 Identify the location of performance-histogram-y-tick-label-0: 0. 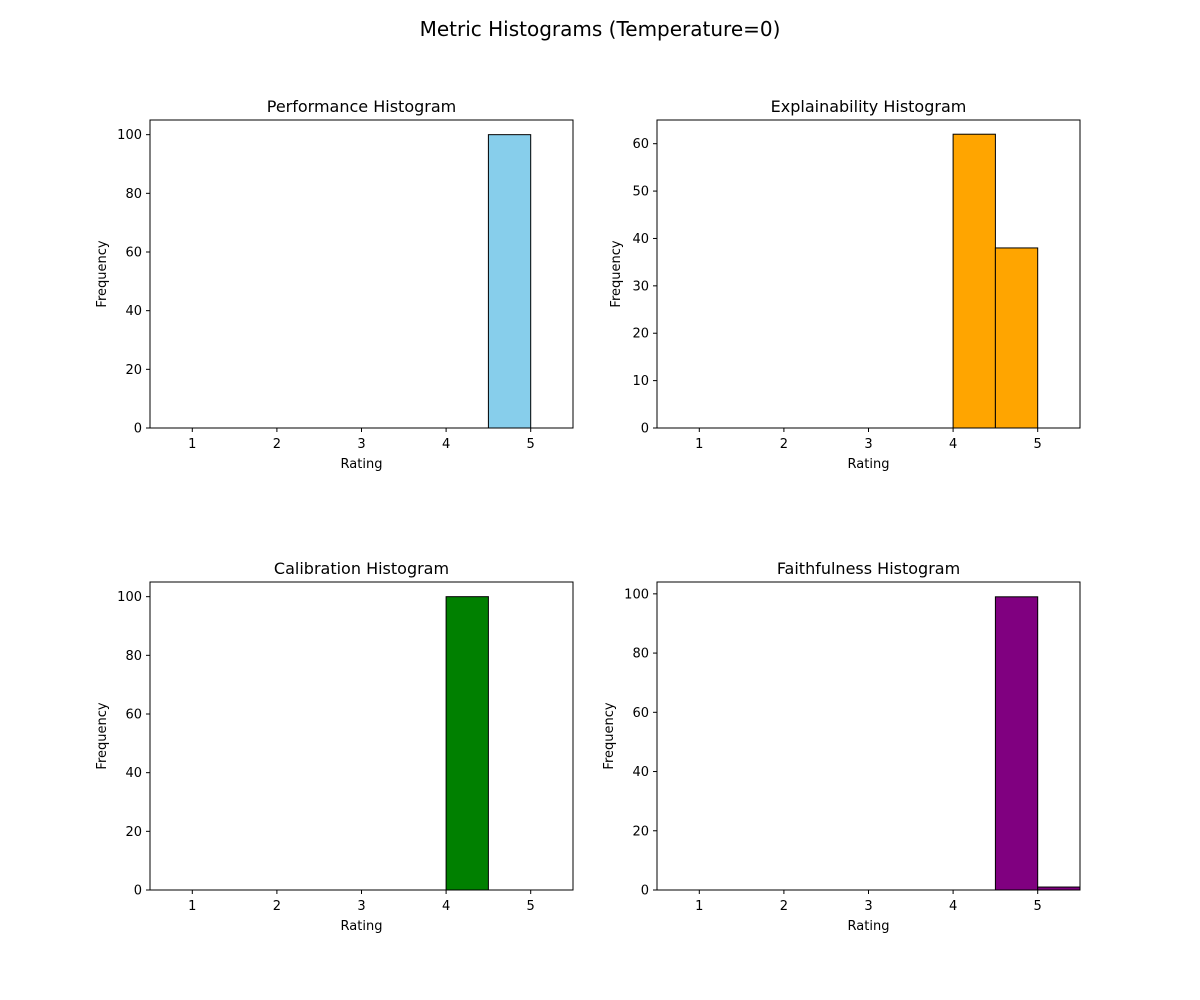
(138, 429).